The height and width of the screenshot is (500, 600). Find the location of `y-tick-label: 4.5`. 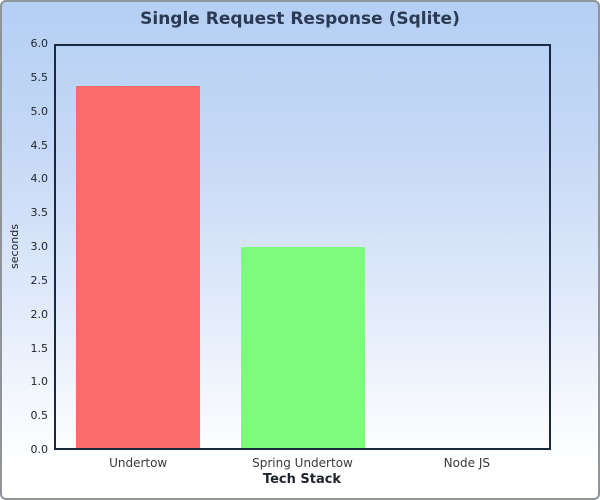

y-tick-label: 4.5 is located at coordinates (39, 145).